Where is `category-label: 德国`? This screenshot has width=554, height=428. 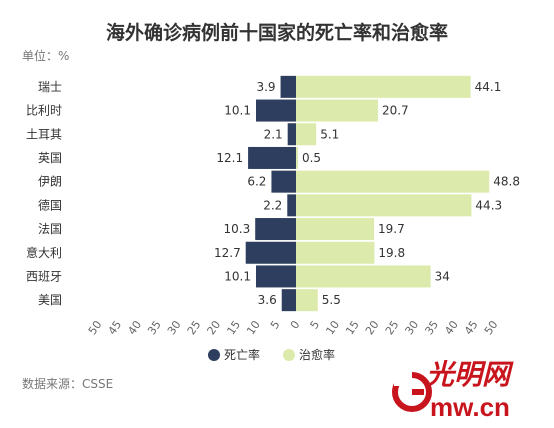 category-label: 德国 is located at coordinates (50, 204).